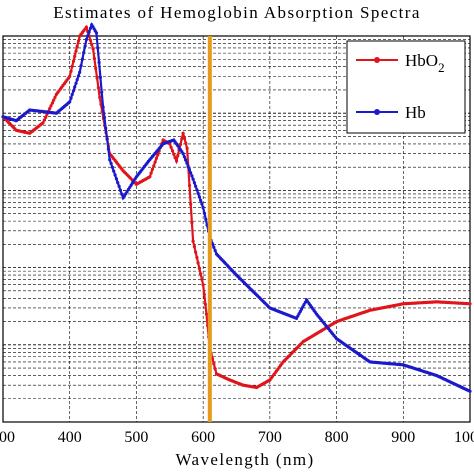  Describe the element at coordinates (403, 437) in the screenshot. I see `x-tick-label: 900` at that location.